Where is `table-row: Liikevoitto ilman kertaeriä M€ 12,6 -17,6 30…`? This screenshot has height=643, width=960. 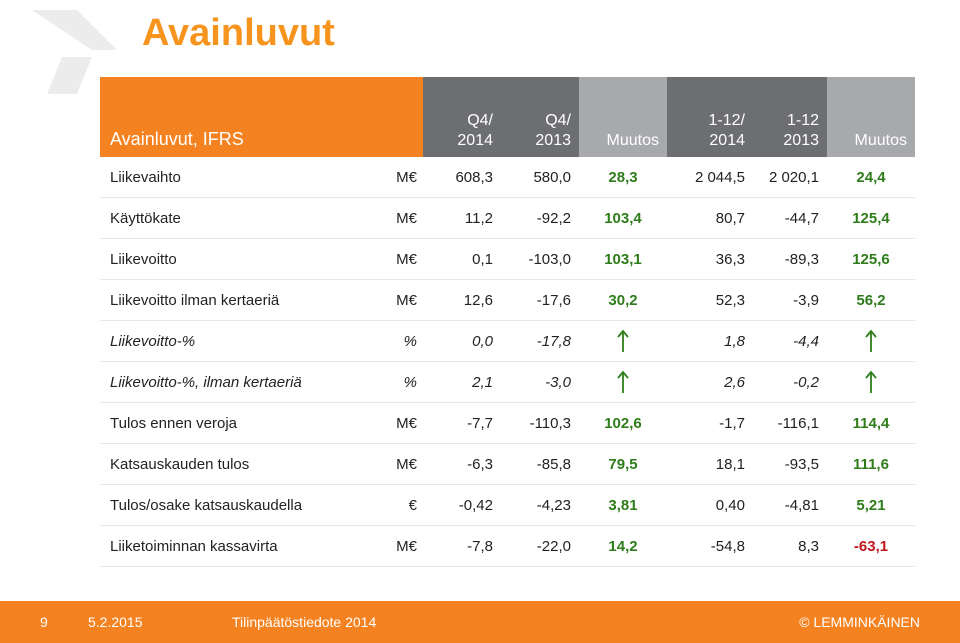 table-row: Liikevoitto ilman kertaeriä M€ 12,6 -17,6 30… is located at coordinates (507, 300).